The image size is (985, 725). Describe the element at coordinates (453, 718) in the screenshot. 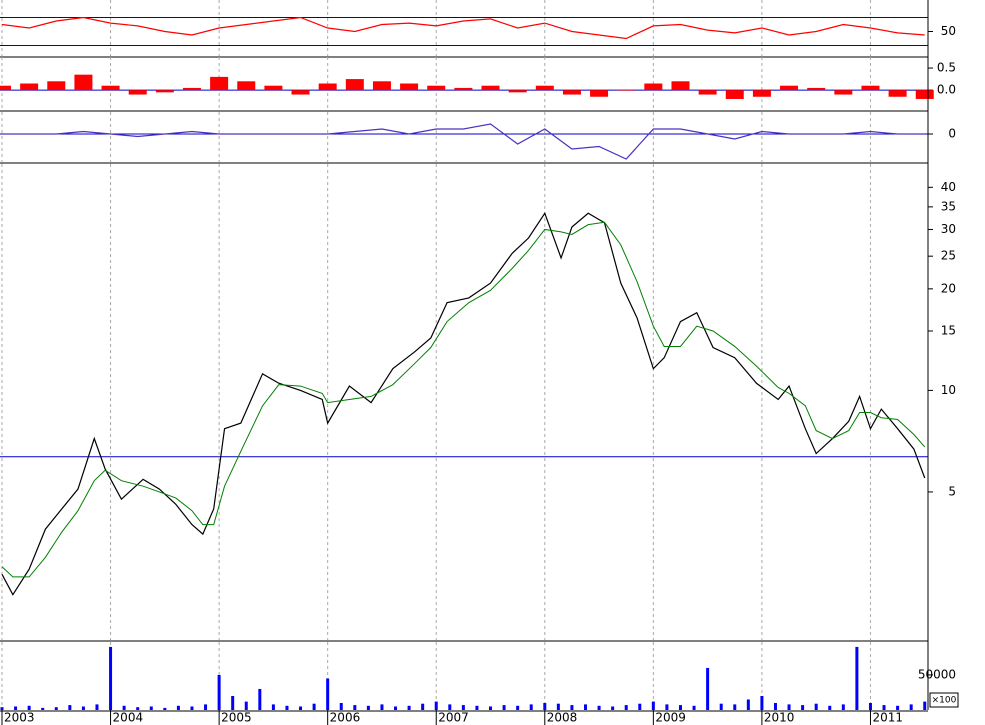

I see `x-tick-label: 2007` at that location.